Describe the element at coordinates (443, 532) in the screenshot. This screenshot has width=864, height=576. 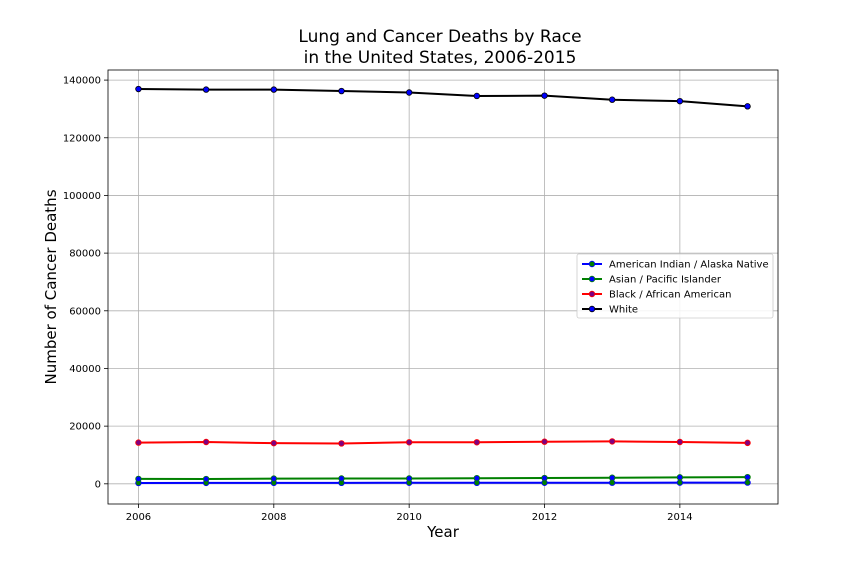
I see `x-axis-label: Year` at that location.